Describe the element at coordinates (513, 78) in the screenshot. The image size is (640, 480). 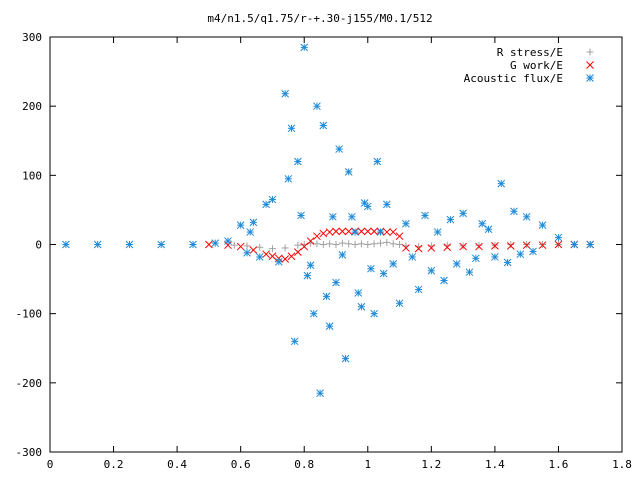
I see `legend-label: Acoustic flux/E` at that location.